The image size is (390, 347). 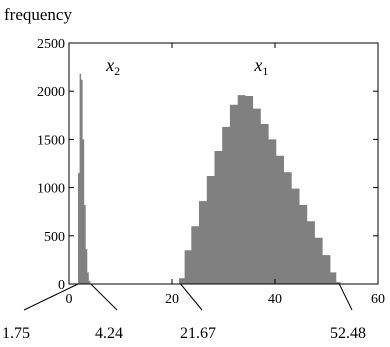 What do you see at coordinates (54, 237) in the screenshot?
I see `y-tick-label: 500` at bounding box center [54, 237].